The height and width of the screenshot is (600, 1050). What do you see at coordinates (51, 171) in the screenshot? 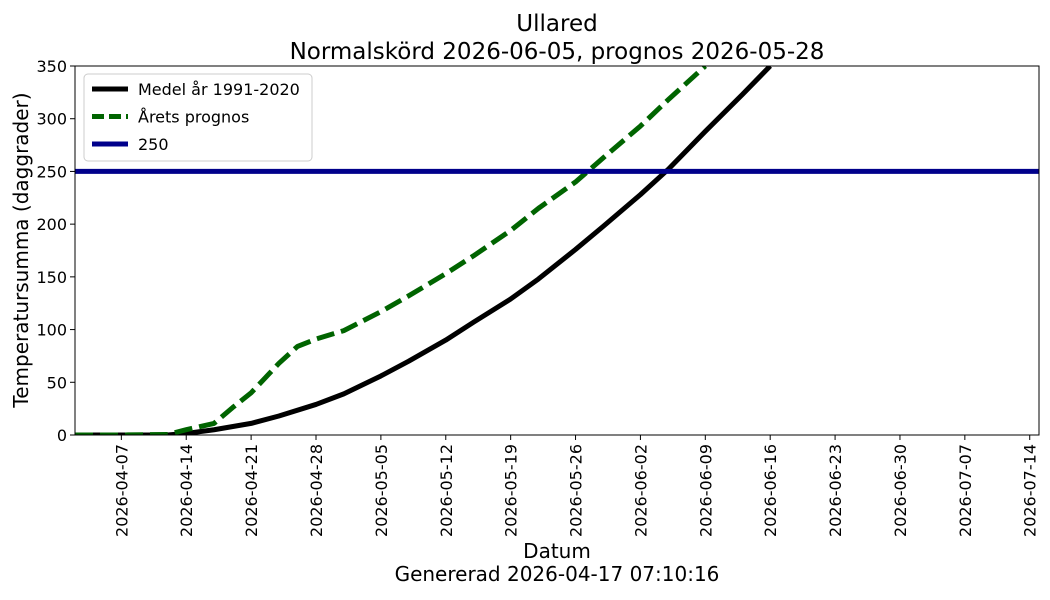
I see `y-tick-label: 250` at bounding box center [51, 171].